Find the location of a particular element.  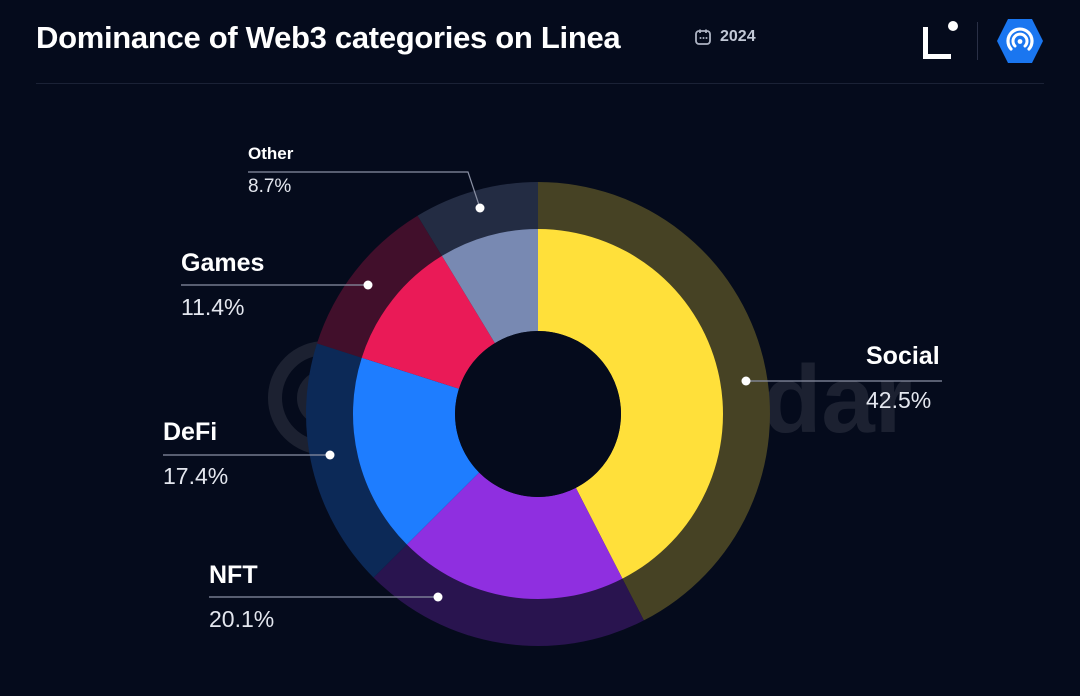

leader-dot-nft is located at coordinates (438, 597).